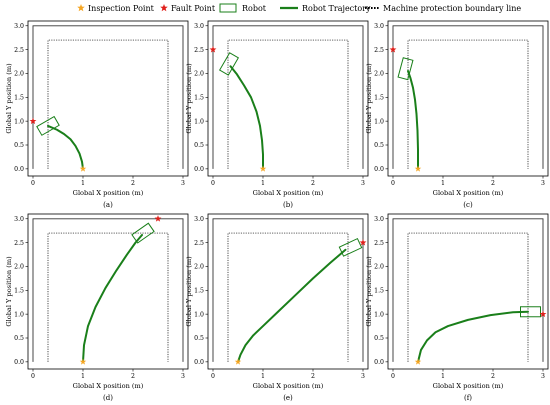  I want to click on legend-label: Inspection Point, so click(121, 8).